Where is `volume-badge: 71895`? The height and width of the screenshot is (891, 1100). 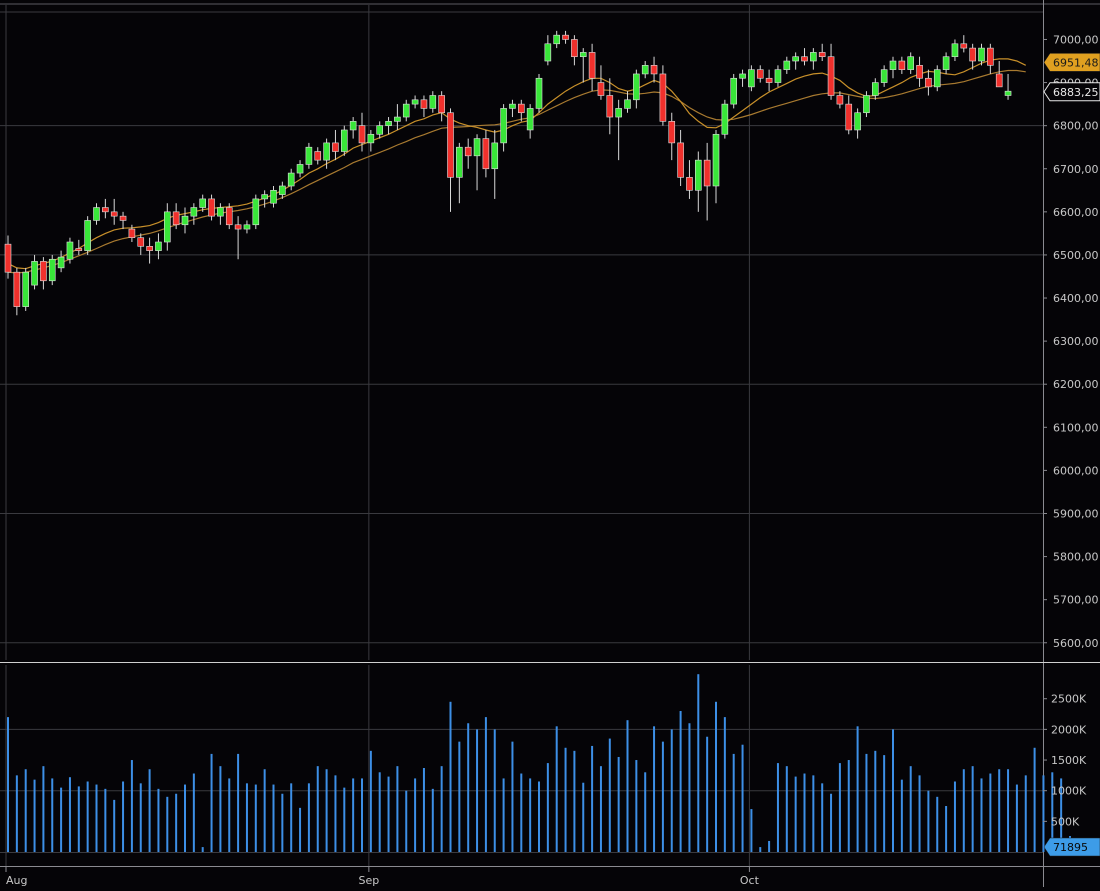
volume-badge: 71895 is located at coordinates (1071, 847).